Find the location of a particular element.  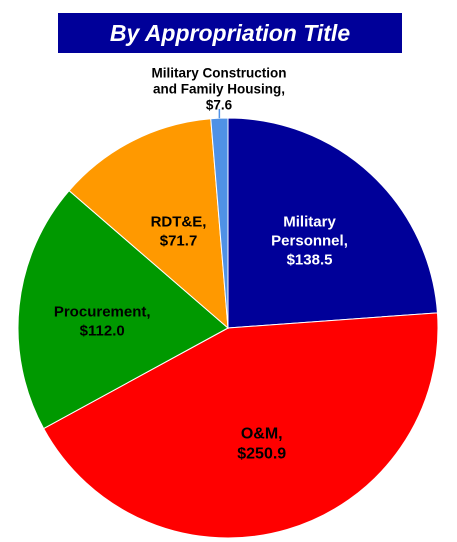

slice-label-line: $250.9 is located at coordinates (261, 453).